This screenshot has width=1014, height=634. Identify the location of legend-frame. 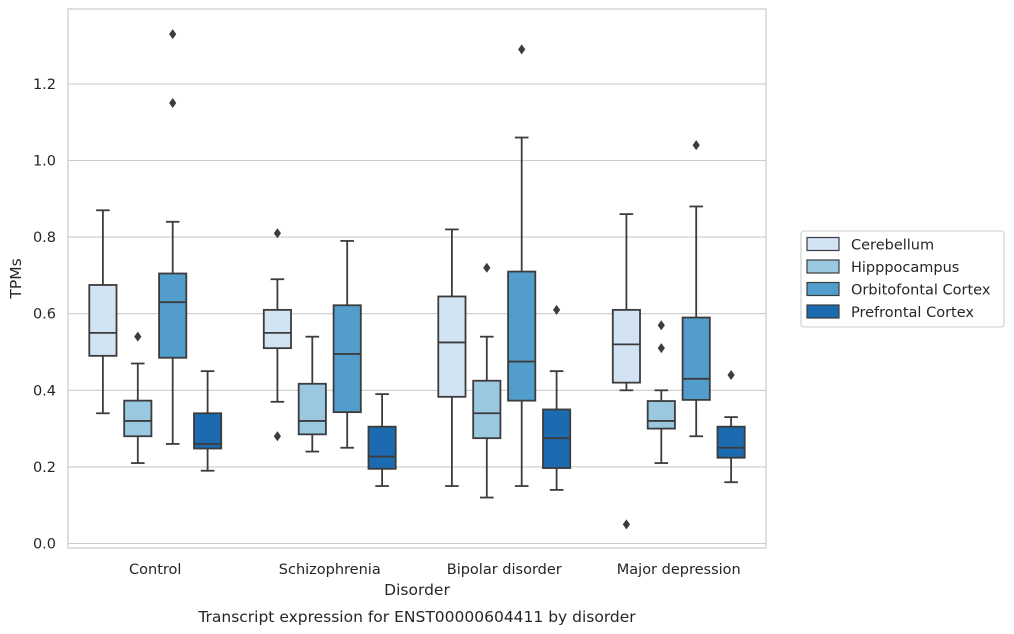
(902, 279).